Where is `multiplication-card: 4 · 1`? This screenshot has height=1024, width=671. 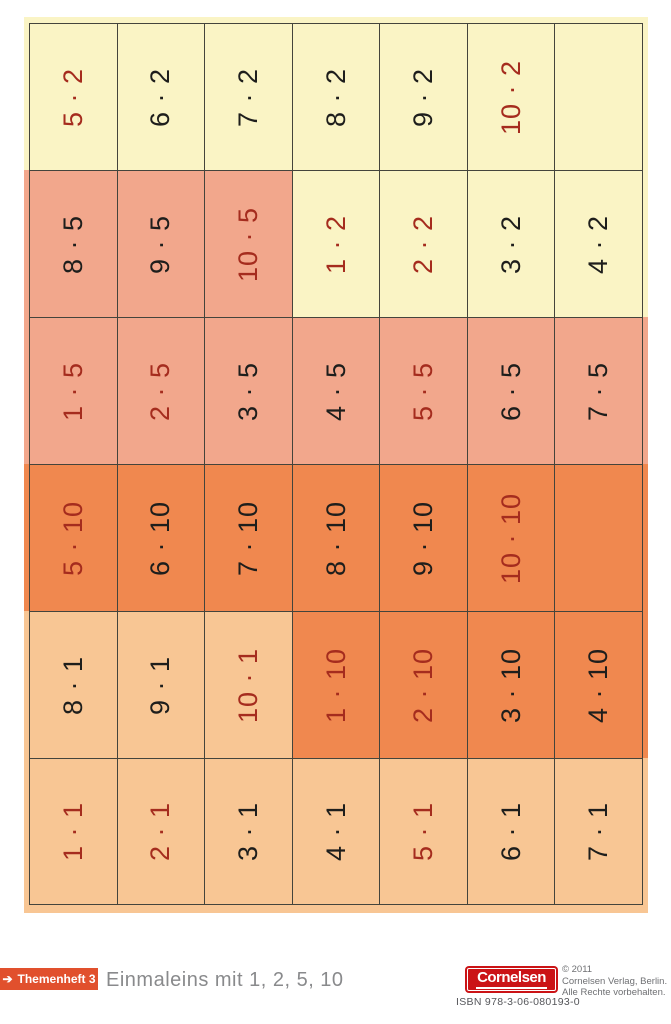
multiplication-card: 4 · 1 is located at coordinates (336, 831).